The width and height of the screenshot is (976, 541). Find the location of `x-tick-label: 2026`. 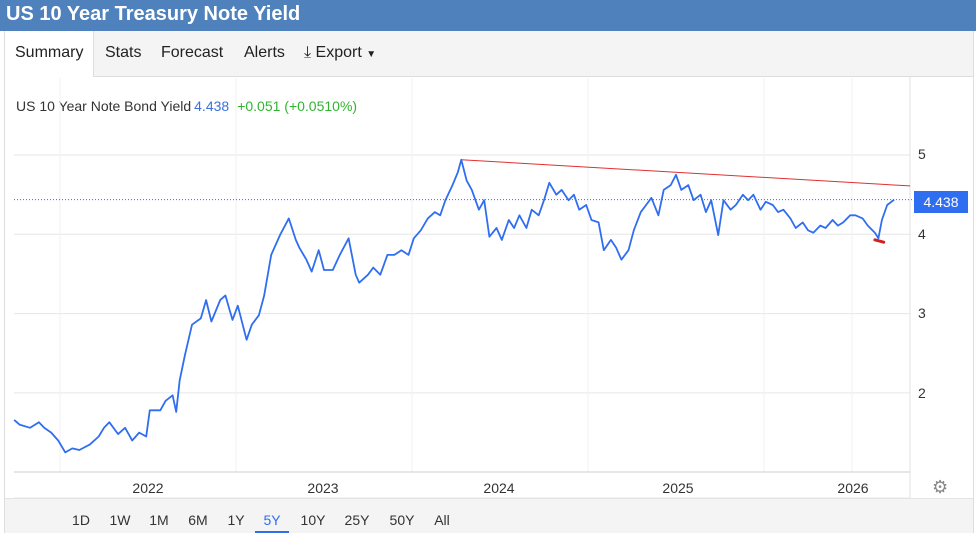

x-tick-label: 2026 is located at coordinates (853, 488).